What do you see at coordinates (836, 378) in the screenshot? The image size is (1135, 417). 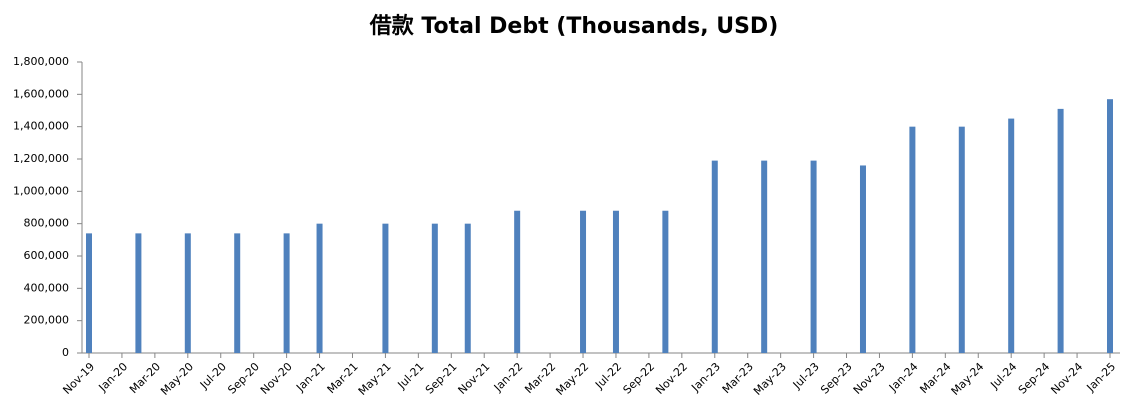 I see `x-tick-label: Sep-23` at bounding box center [836, 378].